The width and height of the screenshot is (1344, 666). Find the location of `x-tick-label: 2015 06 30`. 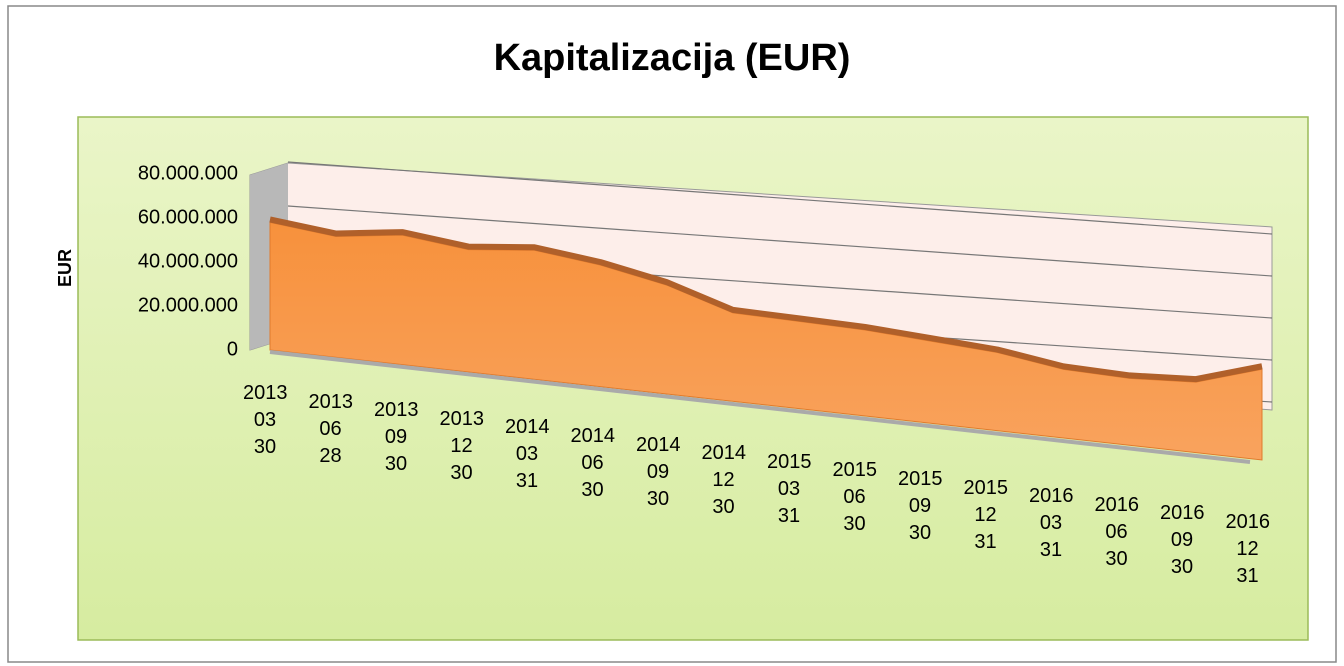

x-tick-label: 2015 06 30 is located at coordinates (855, 497).